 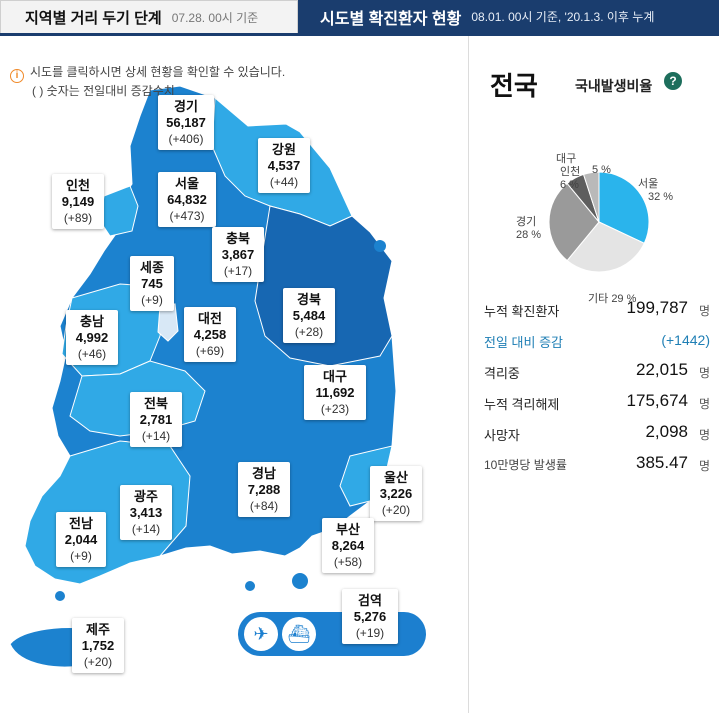 I want to click on pie-label-pct: 29 %, so click(x=624, y=299).